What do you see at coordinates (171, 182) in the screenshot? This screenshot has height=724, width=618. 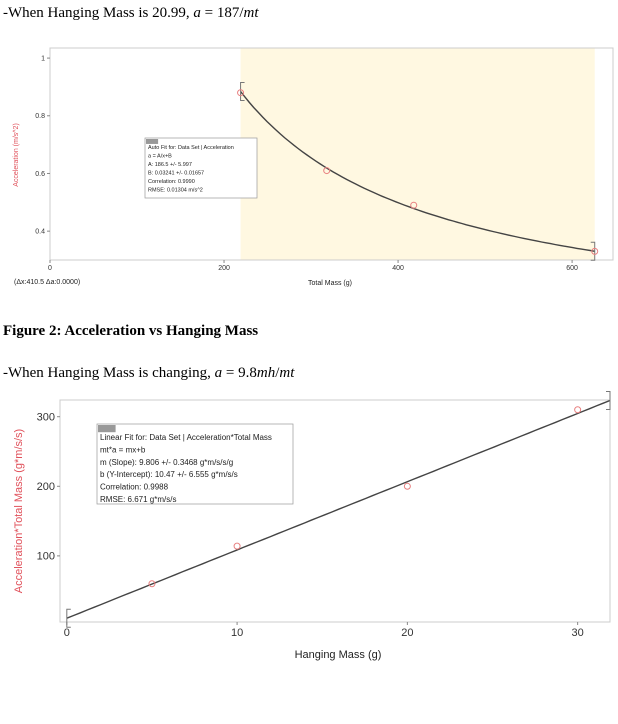 I see `annotation-line: Correlation: 0.9990` at bounding box center [171, 182].